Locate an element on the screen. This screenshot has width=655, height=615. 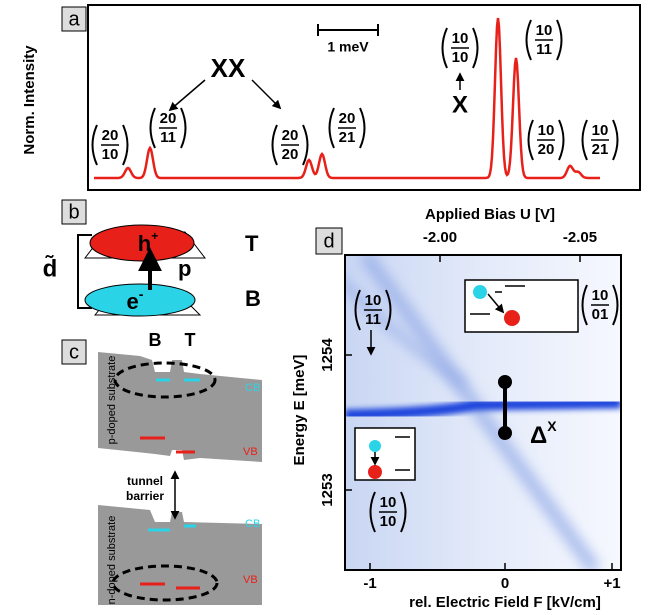
charge: + is located at coordinates (154, 236).